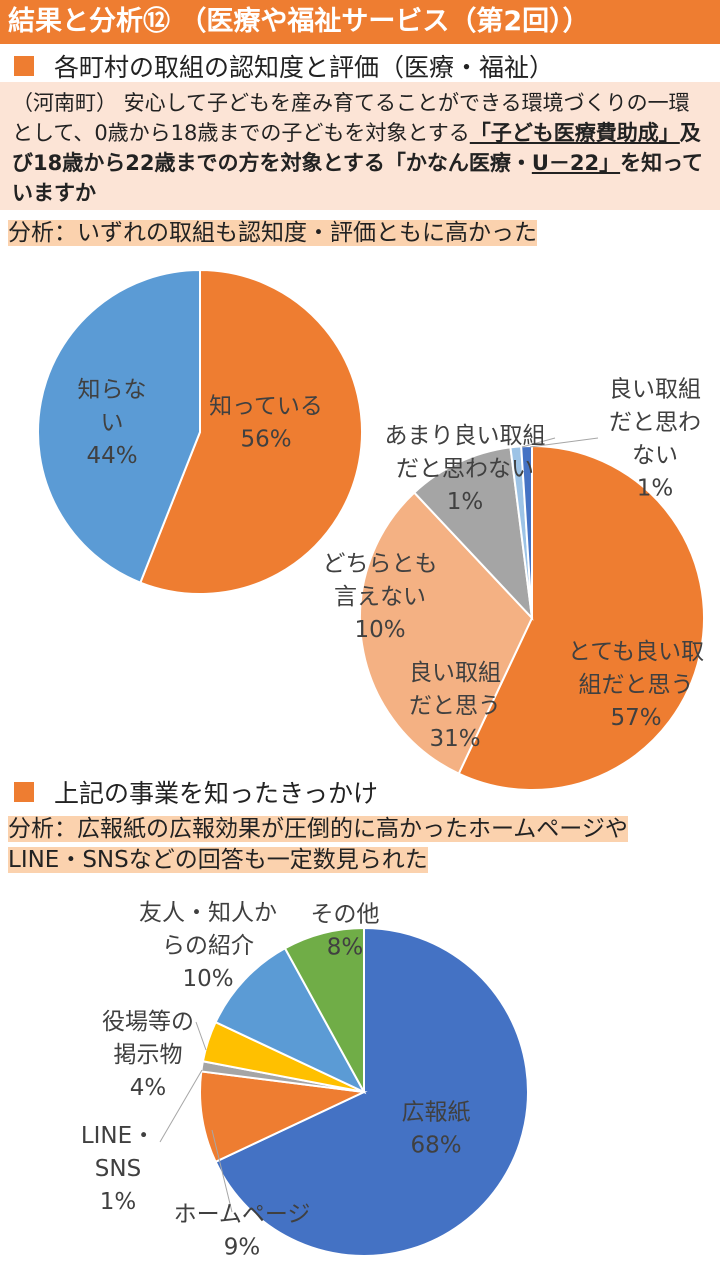 The image size is (720, 1280). I want to click on pie2-slice-label: 良い取組だと思う 31%, so click(455, 706).